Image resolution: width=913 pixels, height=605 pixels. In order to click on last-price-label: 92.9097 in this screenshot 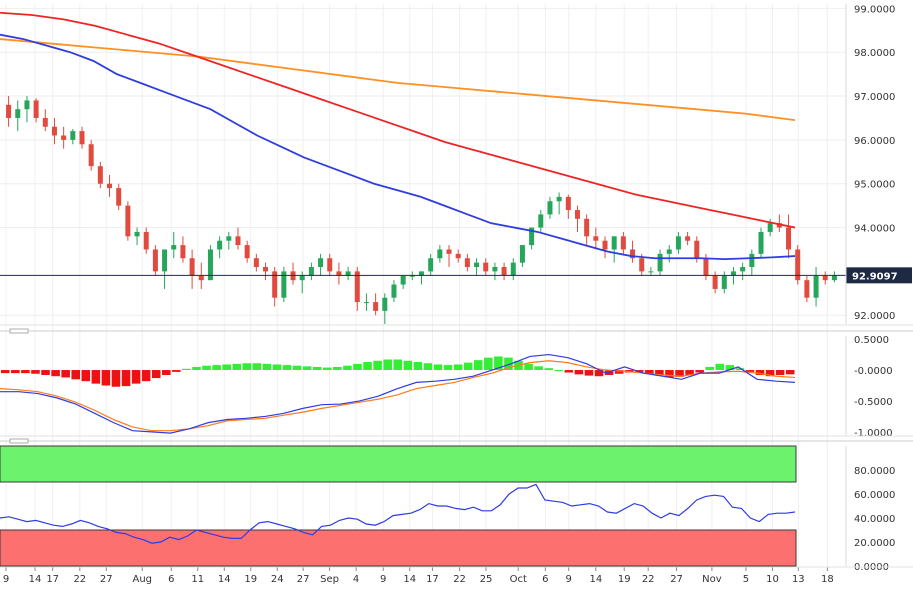, I will do `click(875, 276)`.